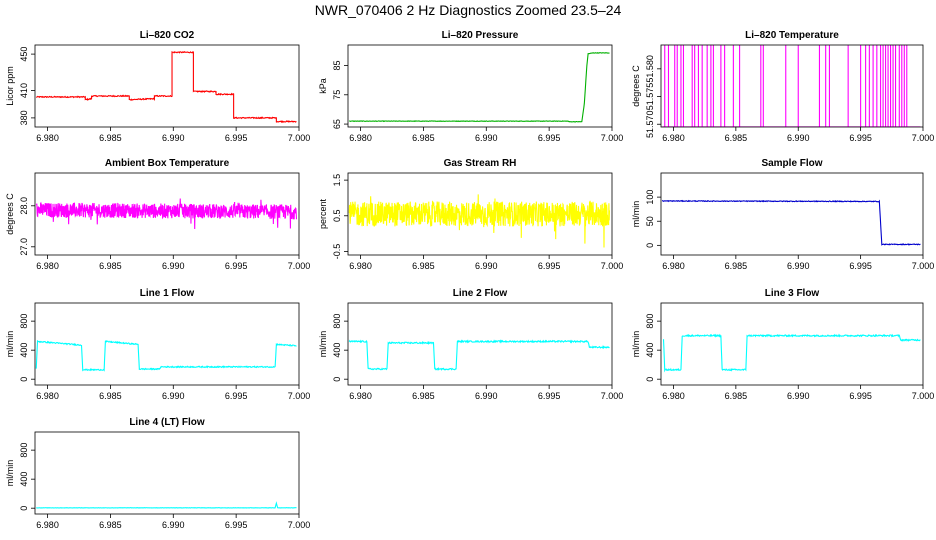 The height and width of the screenshot is (540, 936). Describe the element at coordinates (24, 117) in the screenshot. I see `y-tick-label: 380` at that location.